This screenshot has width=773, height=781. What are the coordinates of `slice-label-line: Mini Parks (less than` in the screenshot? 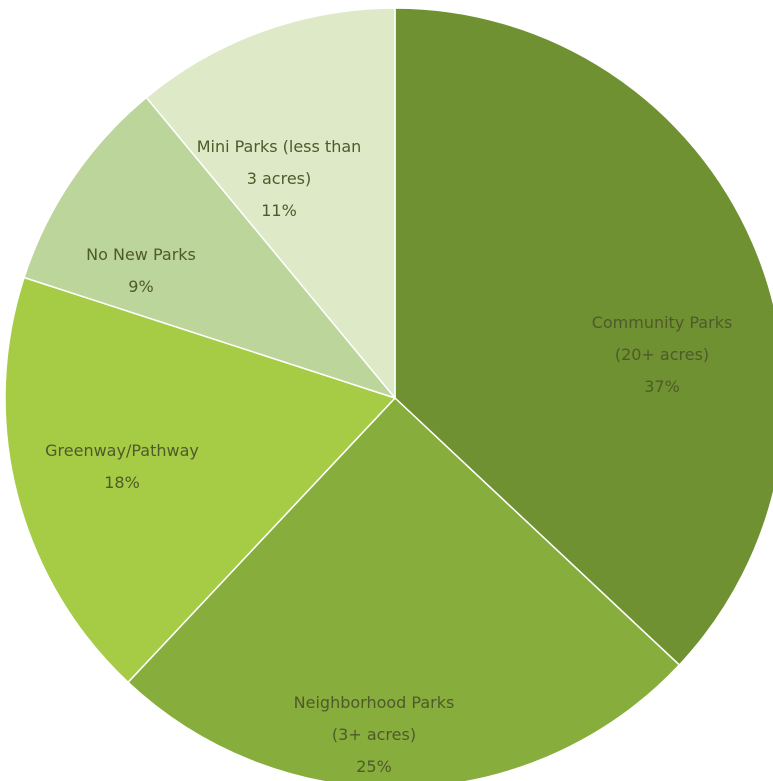 It's located at (279, 146).